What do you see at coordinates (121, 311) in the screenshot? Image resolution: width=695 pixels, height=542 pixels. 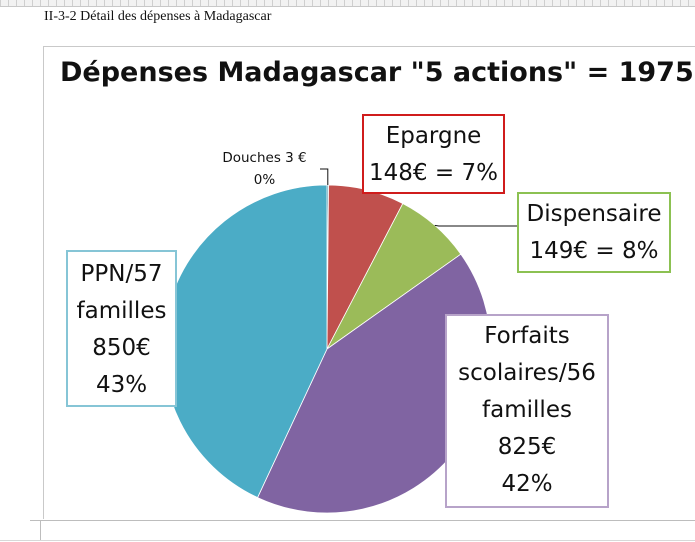 I see `slice-label-ppn-line-2: familles` at bounding box center [121, 311].